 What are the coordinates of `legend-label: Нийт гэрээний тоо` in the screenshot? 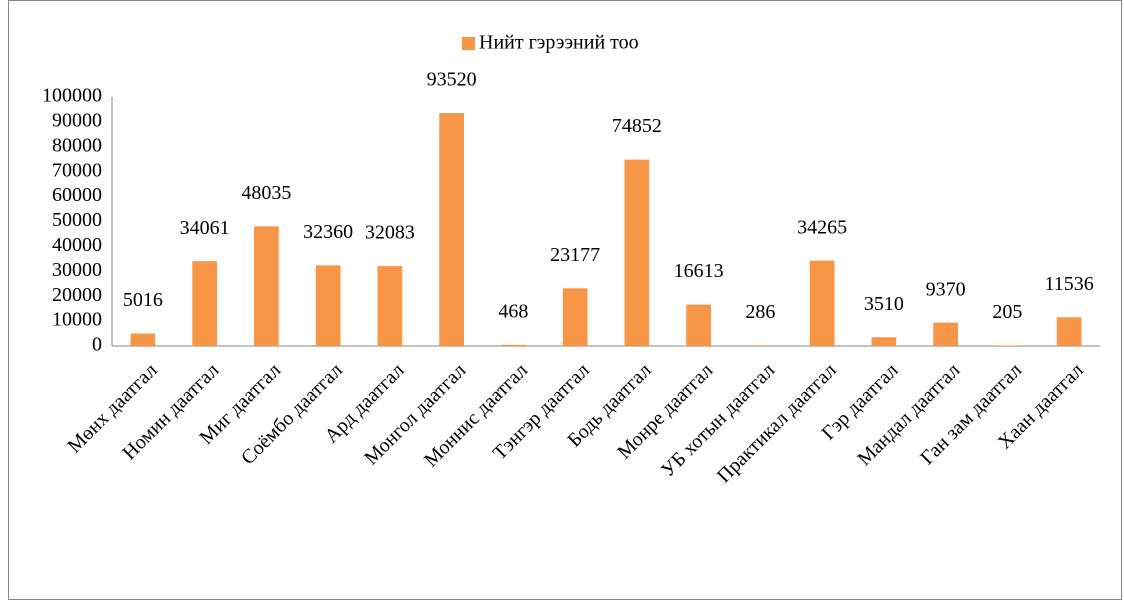 It's located at (559, 43).